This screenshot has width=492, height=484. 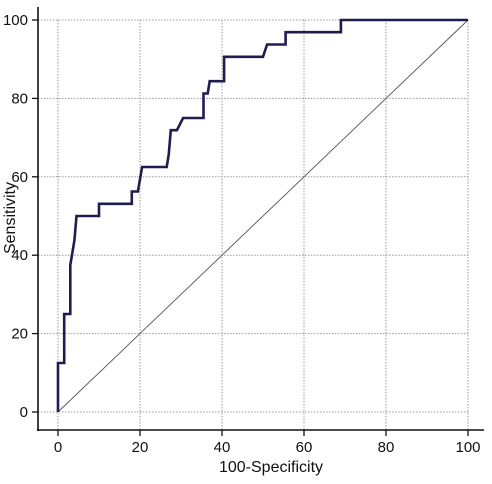 I want to click on x-tick-label-0: 0, so click(x=58, y=447).